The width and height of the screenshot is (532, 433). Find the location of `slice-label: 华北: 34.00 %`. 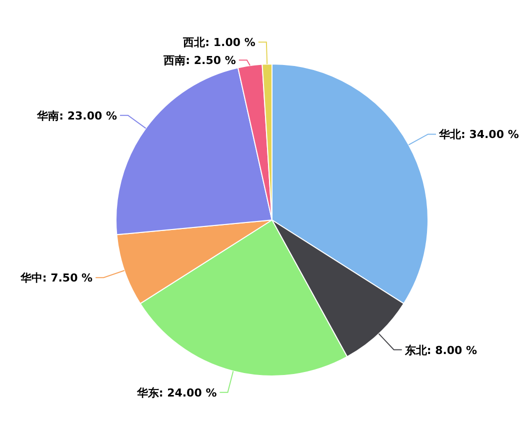

slice-label: 华北: 34.00 % is located at coordinates (478, 135).